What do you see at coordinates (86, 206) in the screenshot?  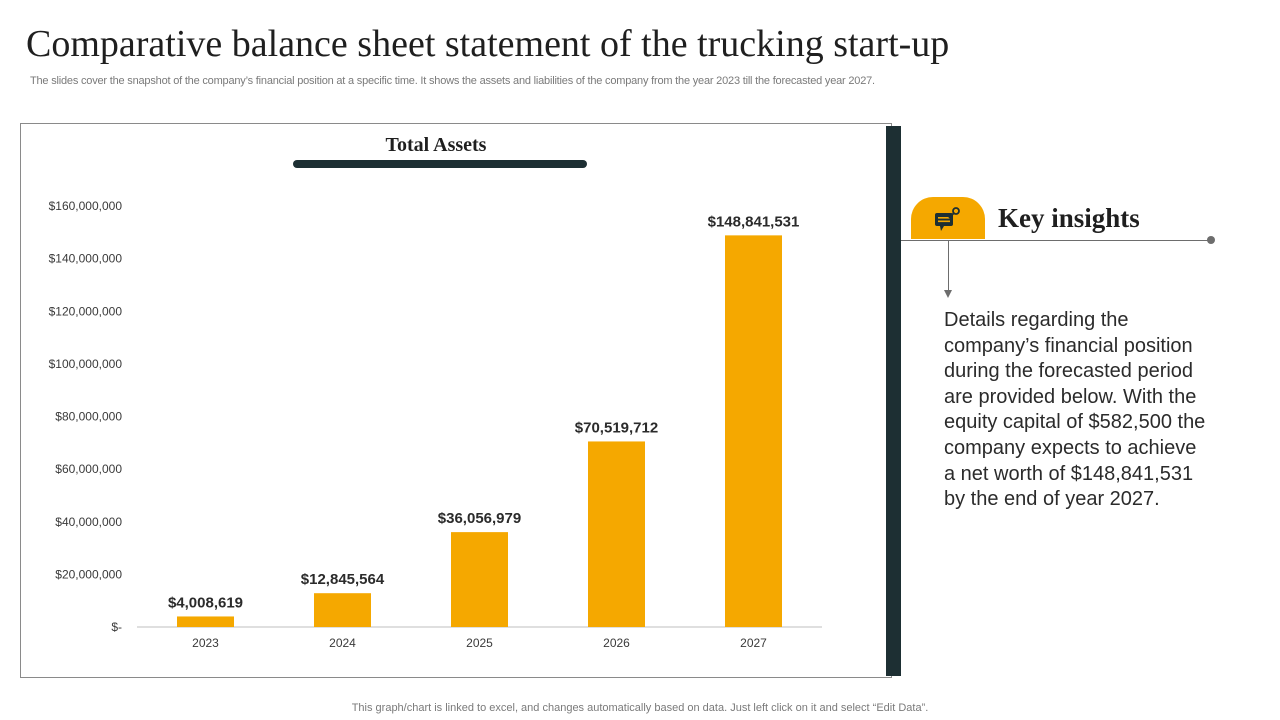 I see `y-tick-label: $160,000,000` at bounding box center [86, 206].